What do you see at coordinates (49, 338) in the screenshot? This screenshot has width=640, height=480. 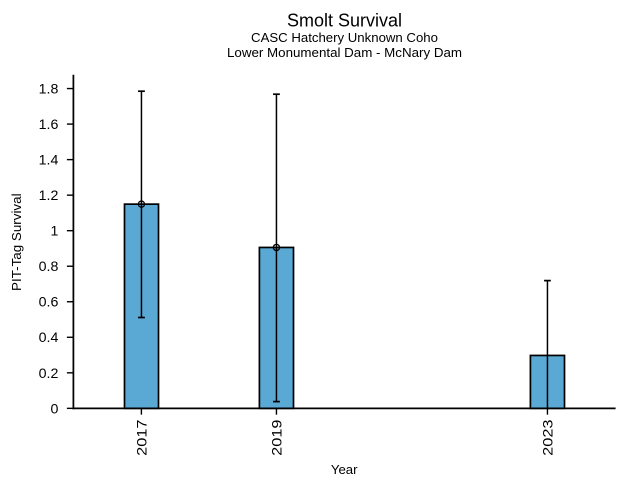 I see `svg-text: 0.4` at bounding box center [49, 338].